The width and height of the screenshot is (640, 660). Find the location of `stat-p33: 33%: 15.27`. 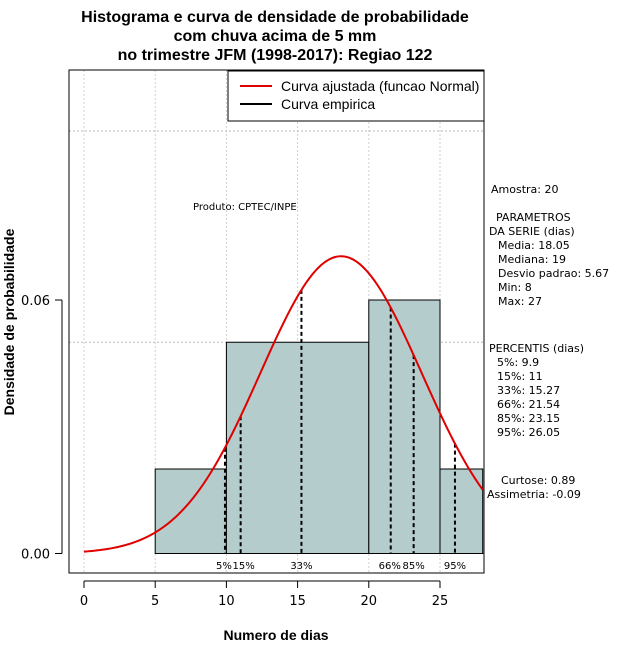

stat-p33: 33%: 15.27 is located at coordinates (528, 390).